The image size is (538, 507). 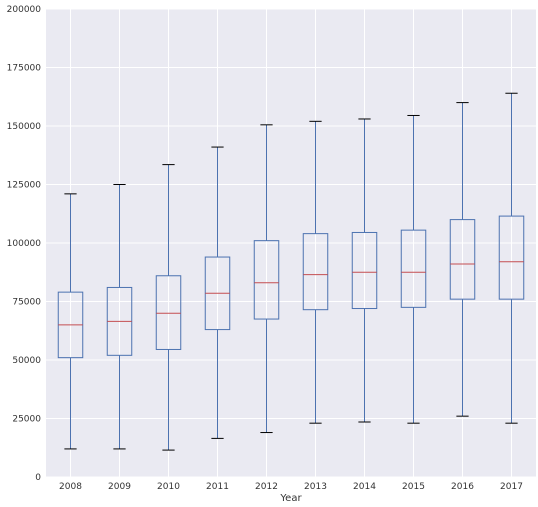 I want to click on box-2015, so click(x=413, y=269).